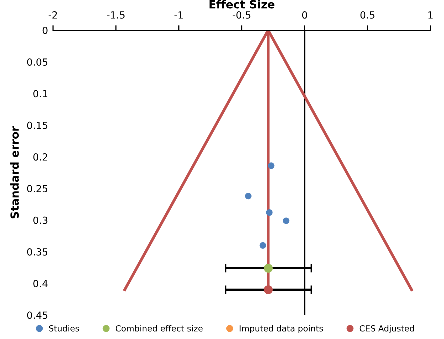  Describe the element at coordinates (430, 15) in the screenshot. I see `x-tick-label: 1` at that location.